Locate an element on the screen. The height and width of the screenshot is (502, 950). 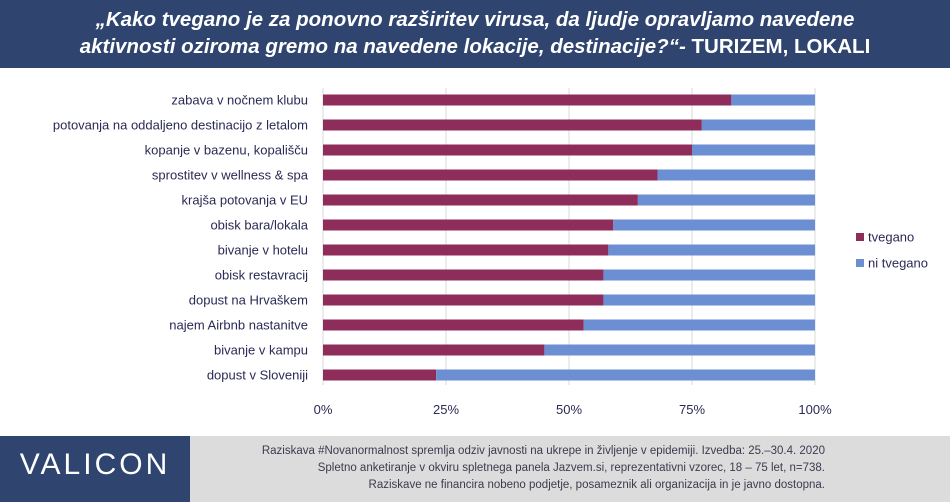
category-label: najem Airbnb nastanitve is located at coordinates (238, 325).